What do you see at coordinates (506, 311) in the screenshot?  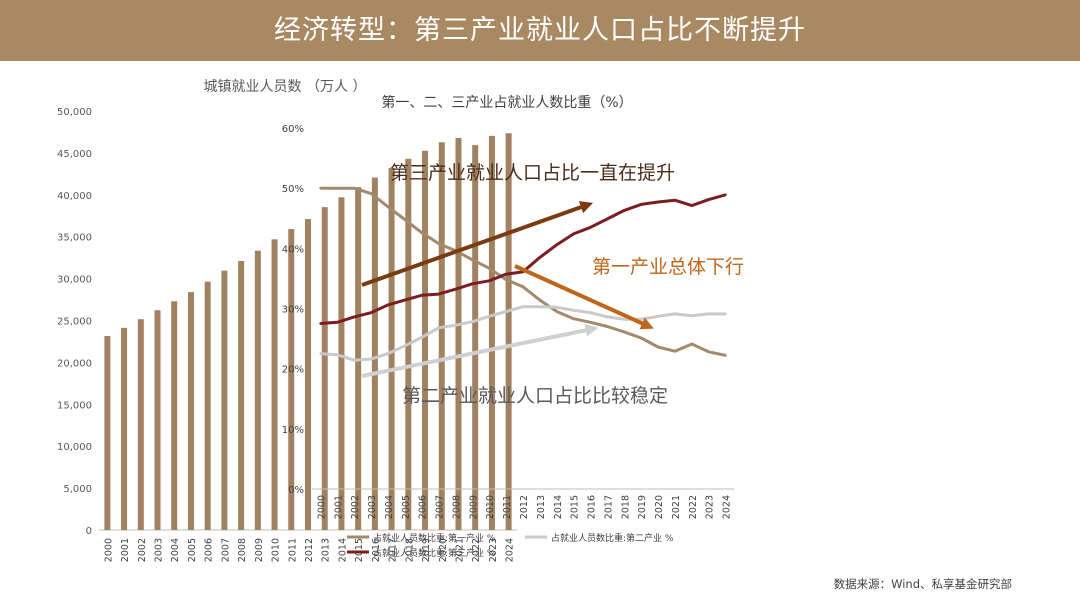 I see `point-secondary-2011` at bounding box center [506, 311].